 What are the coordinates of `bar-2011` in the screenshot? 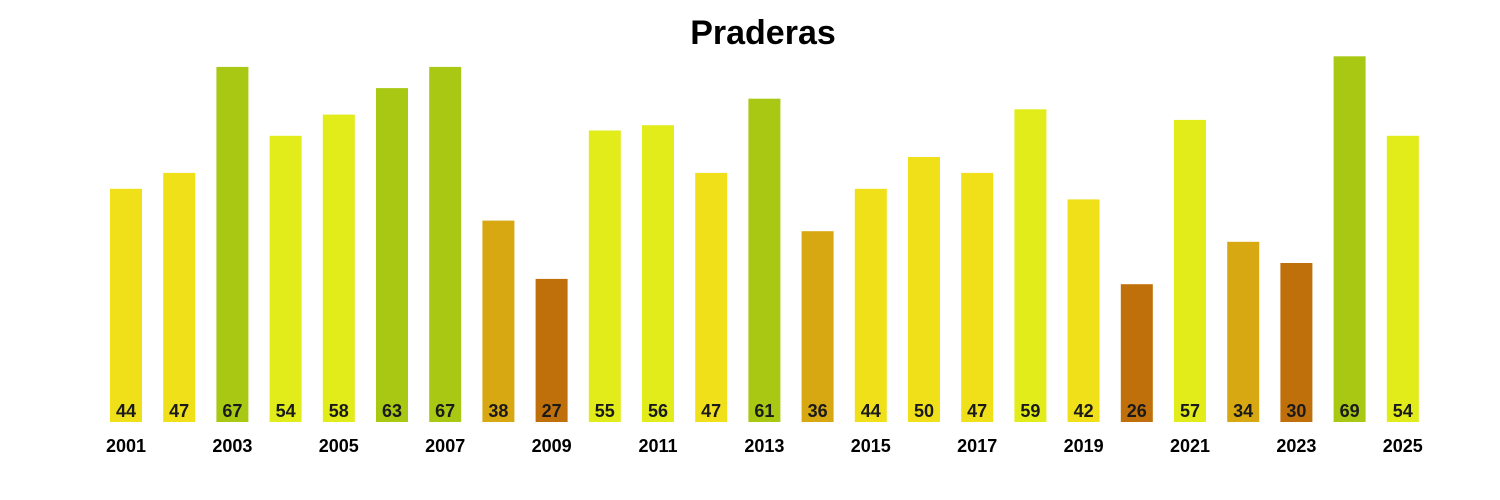 It's located at (658, 273).